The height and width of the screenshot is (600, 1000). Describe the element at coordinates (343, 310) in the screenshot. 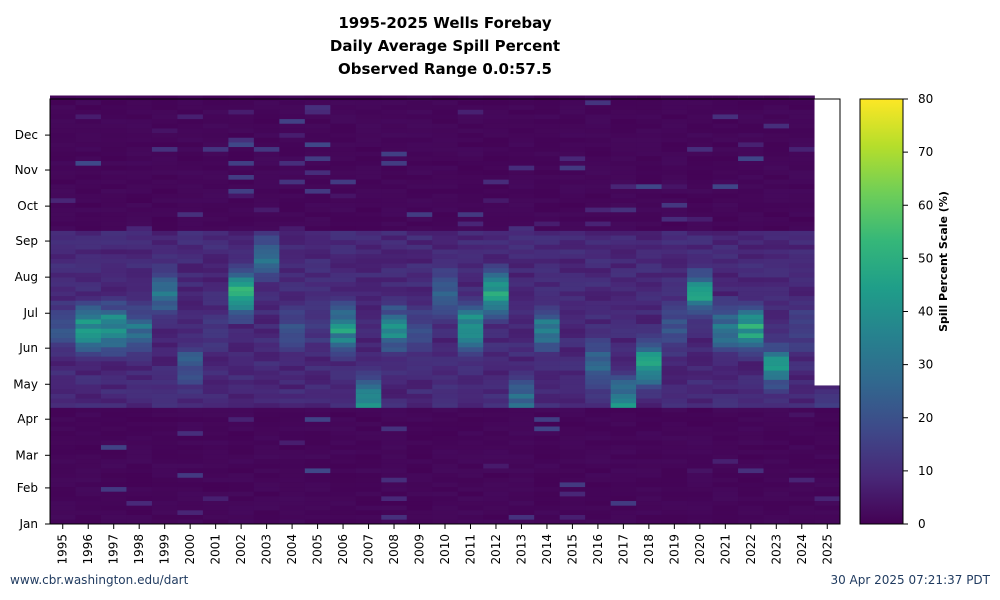

I see `heatmap-column-2006` at that location.